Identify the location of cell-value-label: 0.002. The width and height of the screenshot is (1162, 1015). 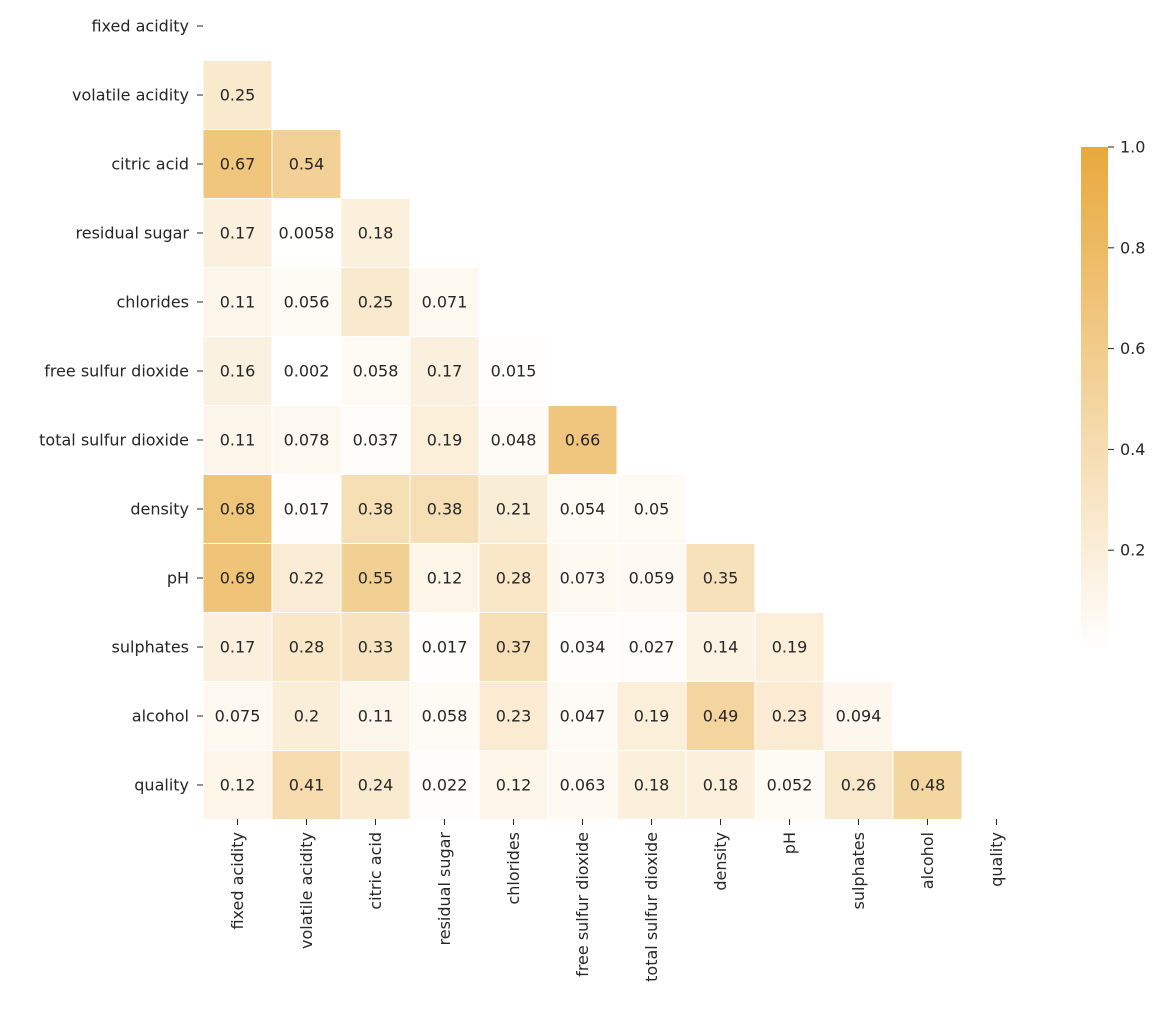
(307, 371).